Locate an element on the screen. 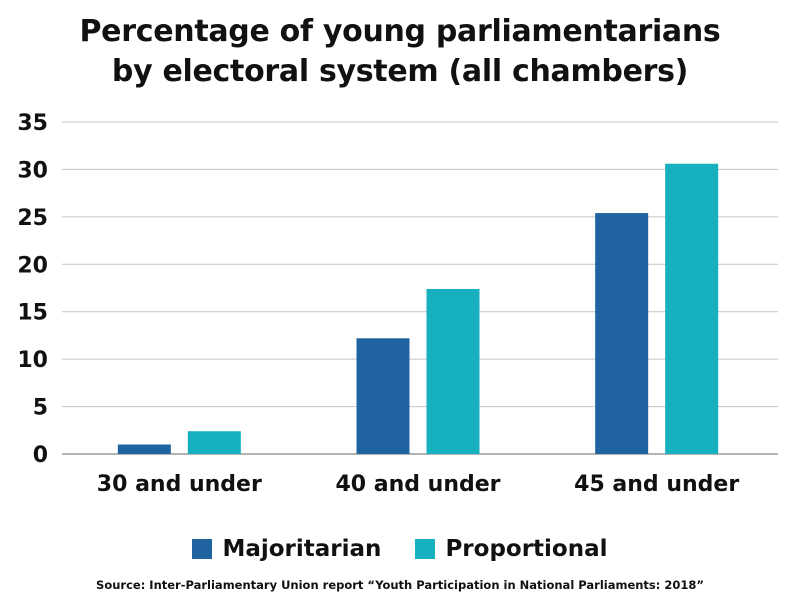 Image resolution: width=800 pixels, height=608 pixels. y-tick-label: 35 is located at coordinates (32, 123).